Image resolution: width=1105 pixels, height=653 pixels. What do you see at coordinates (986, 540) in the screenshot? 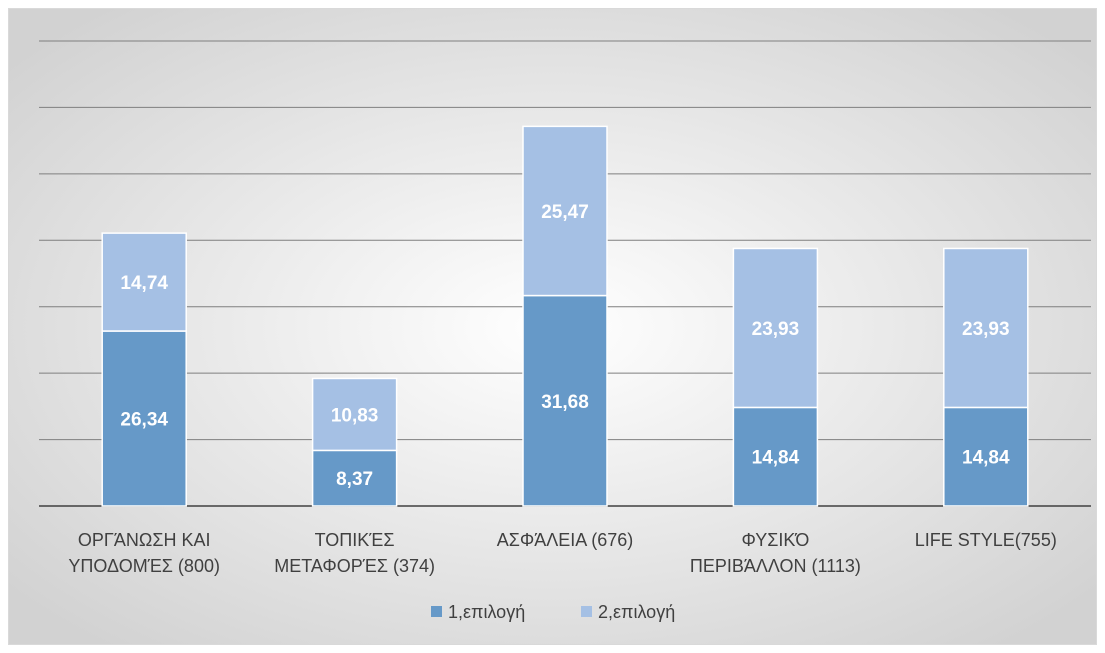
I see `category-label: LIFE STYLE(755)` at bounding box center [986, 540].